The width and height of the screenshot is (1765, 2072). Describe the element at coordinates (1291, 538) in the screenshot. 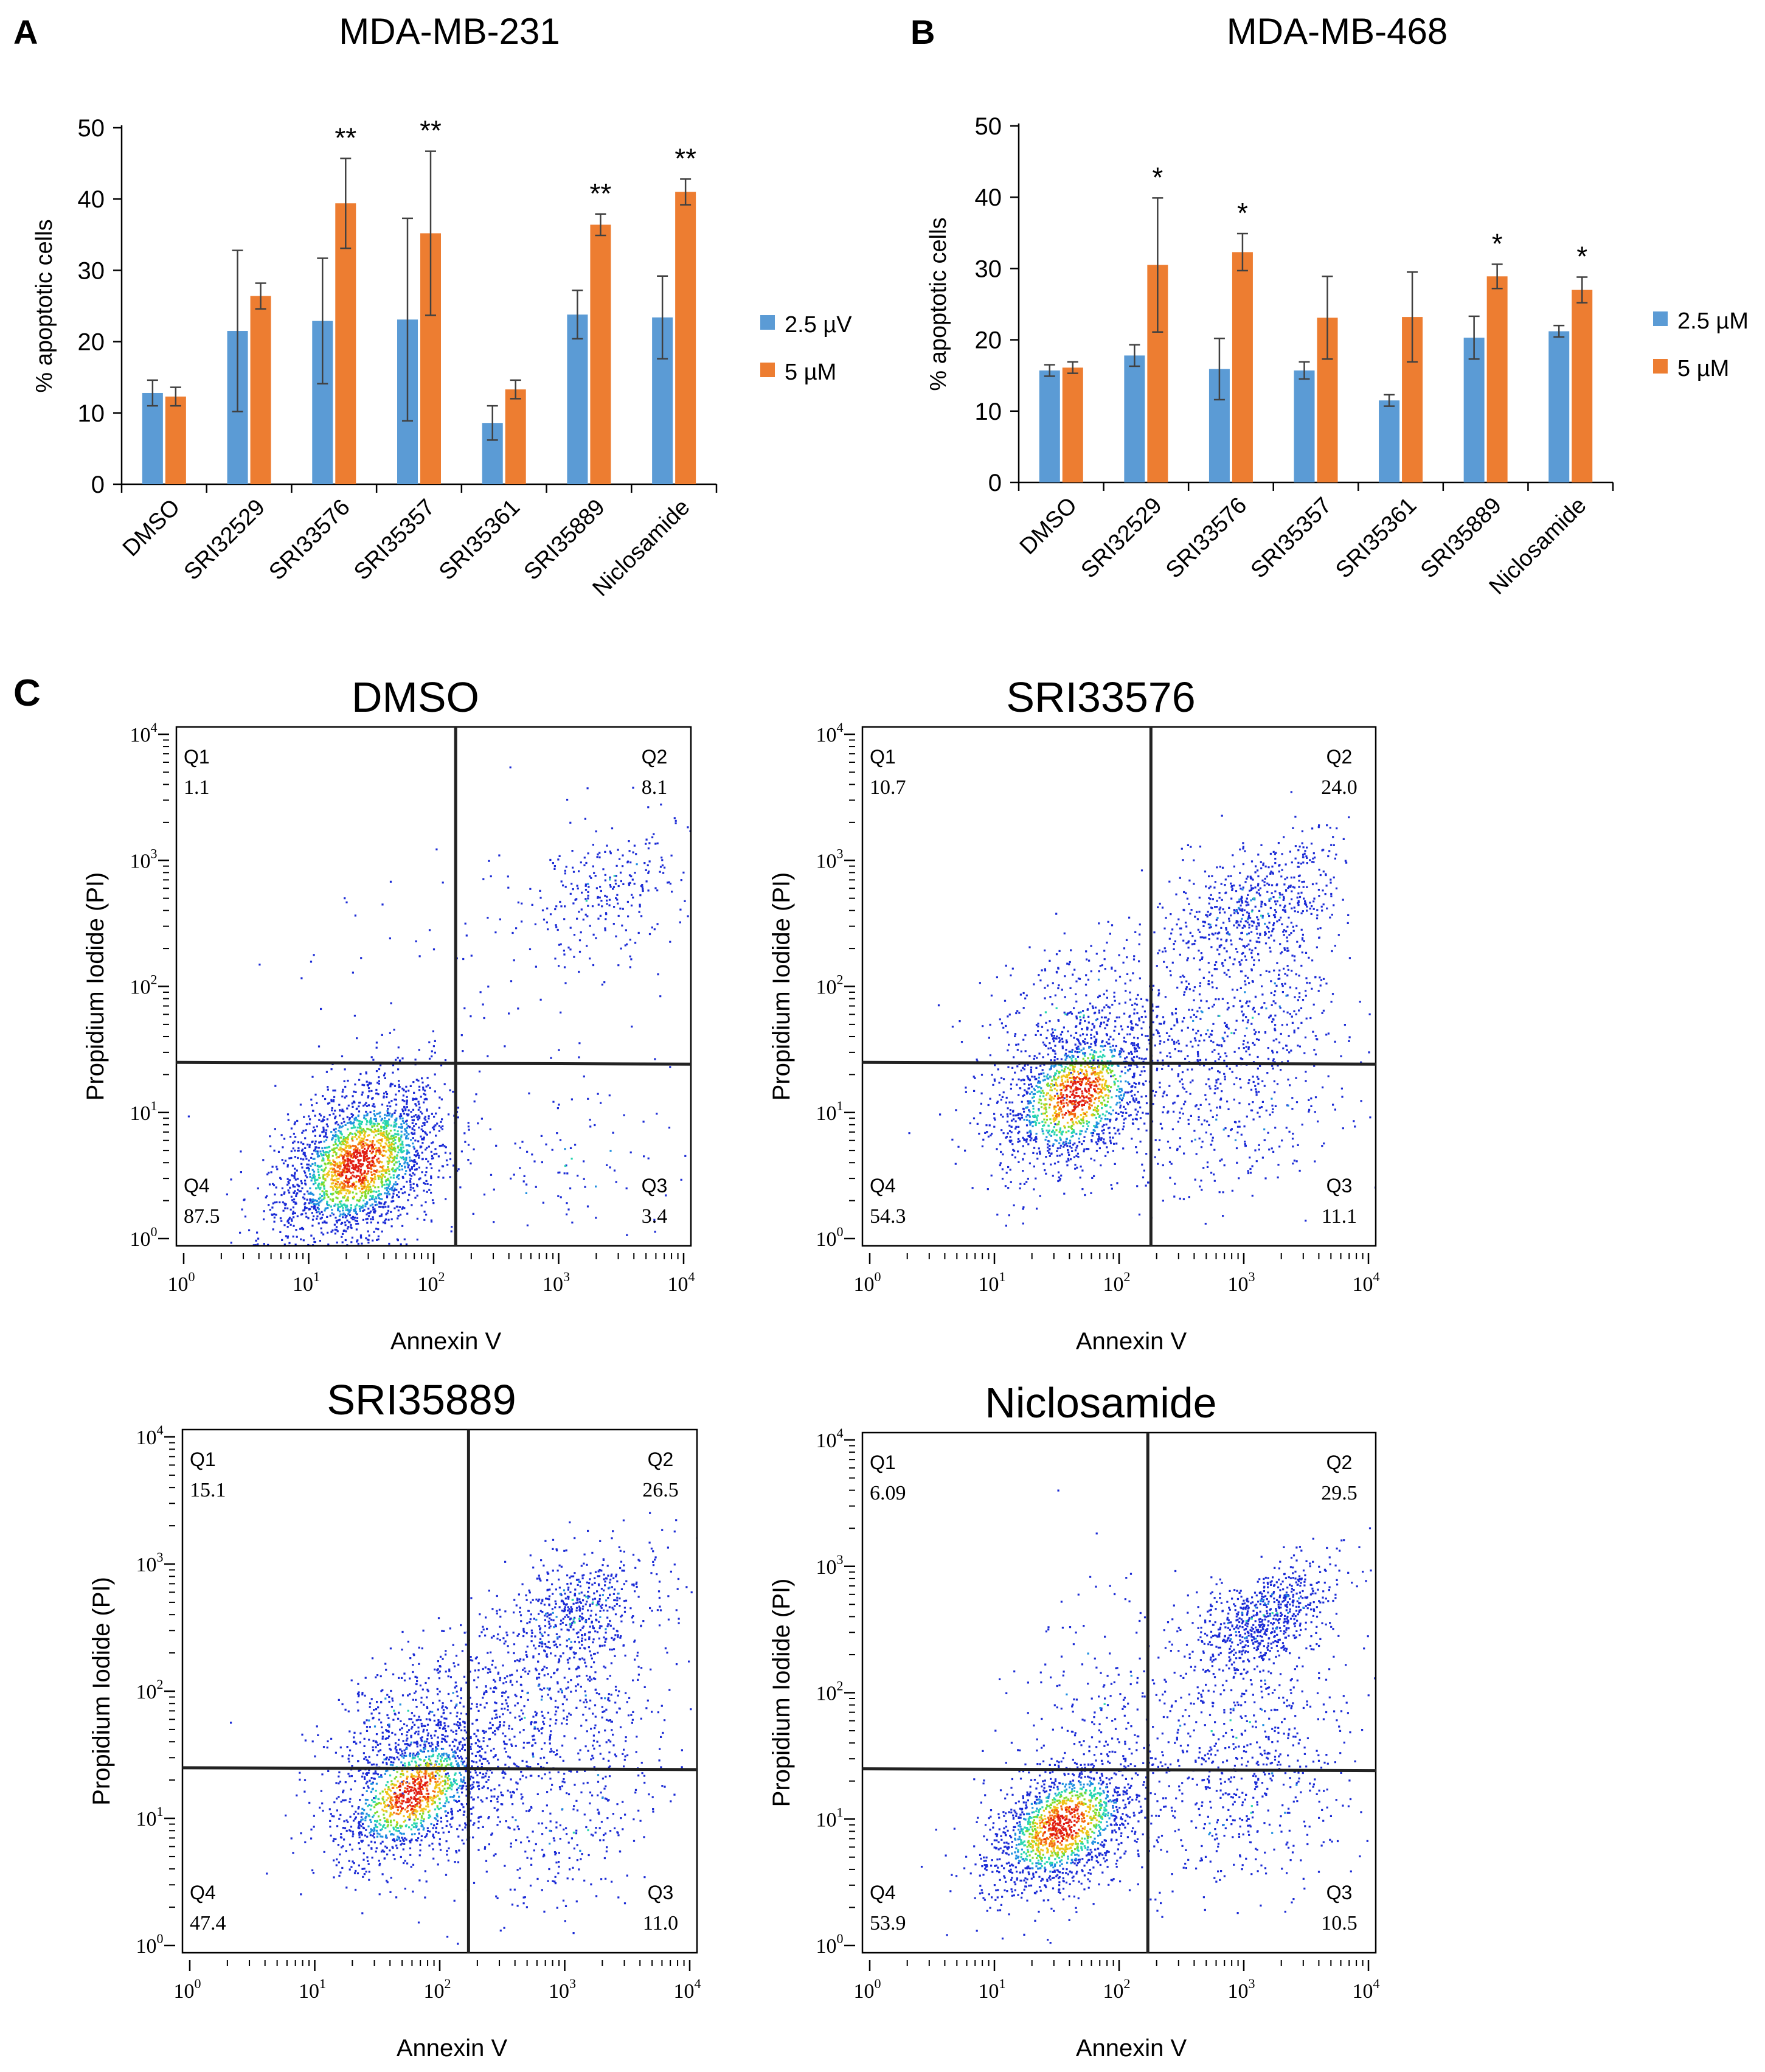

I see `x-tick-label: SRI35357` at that location.